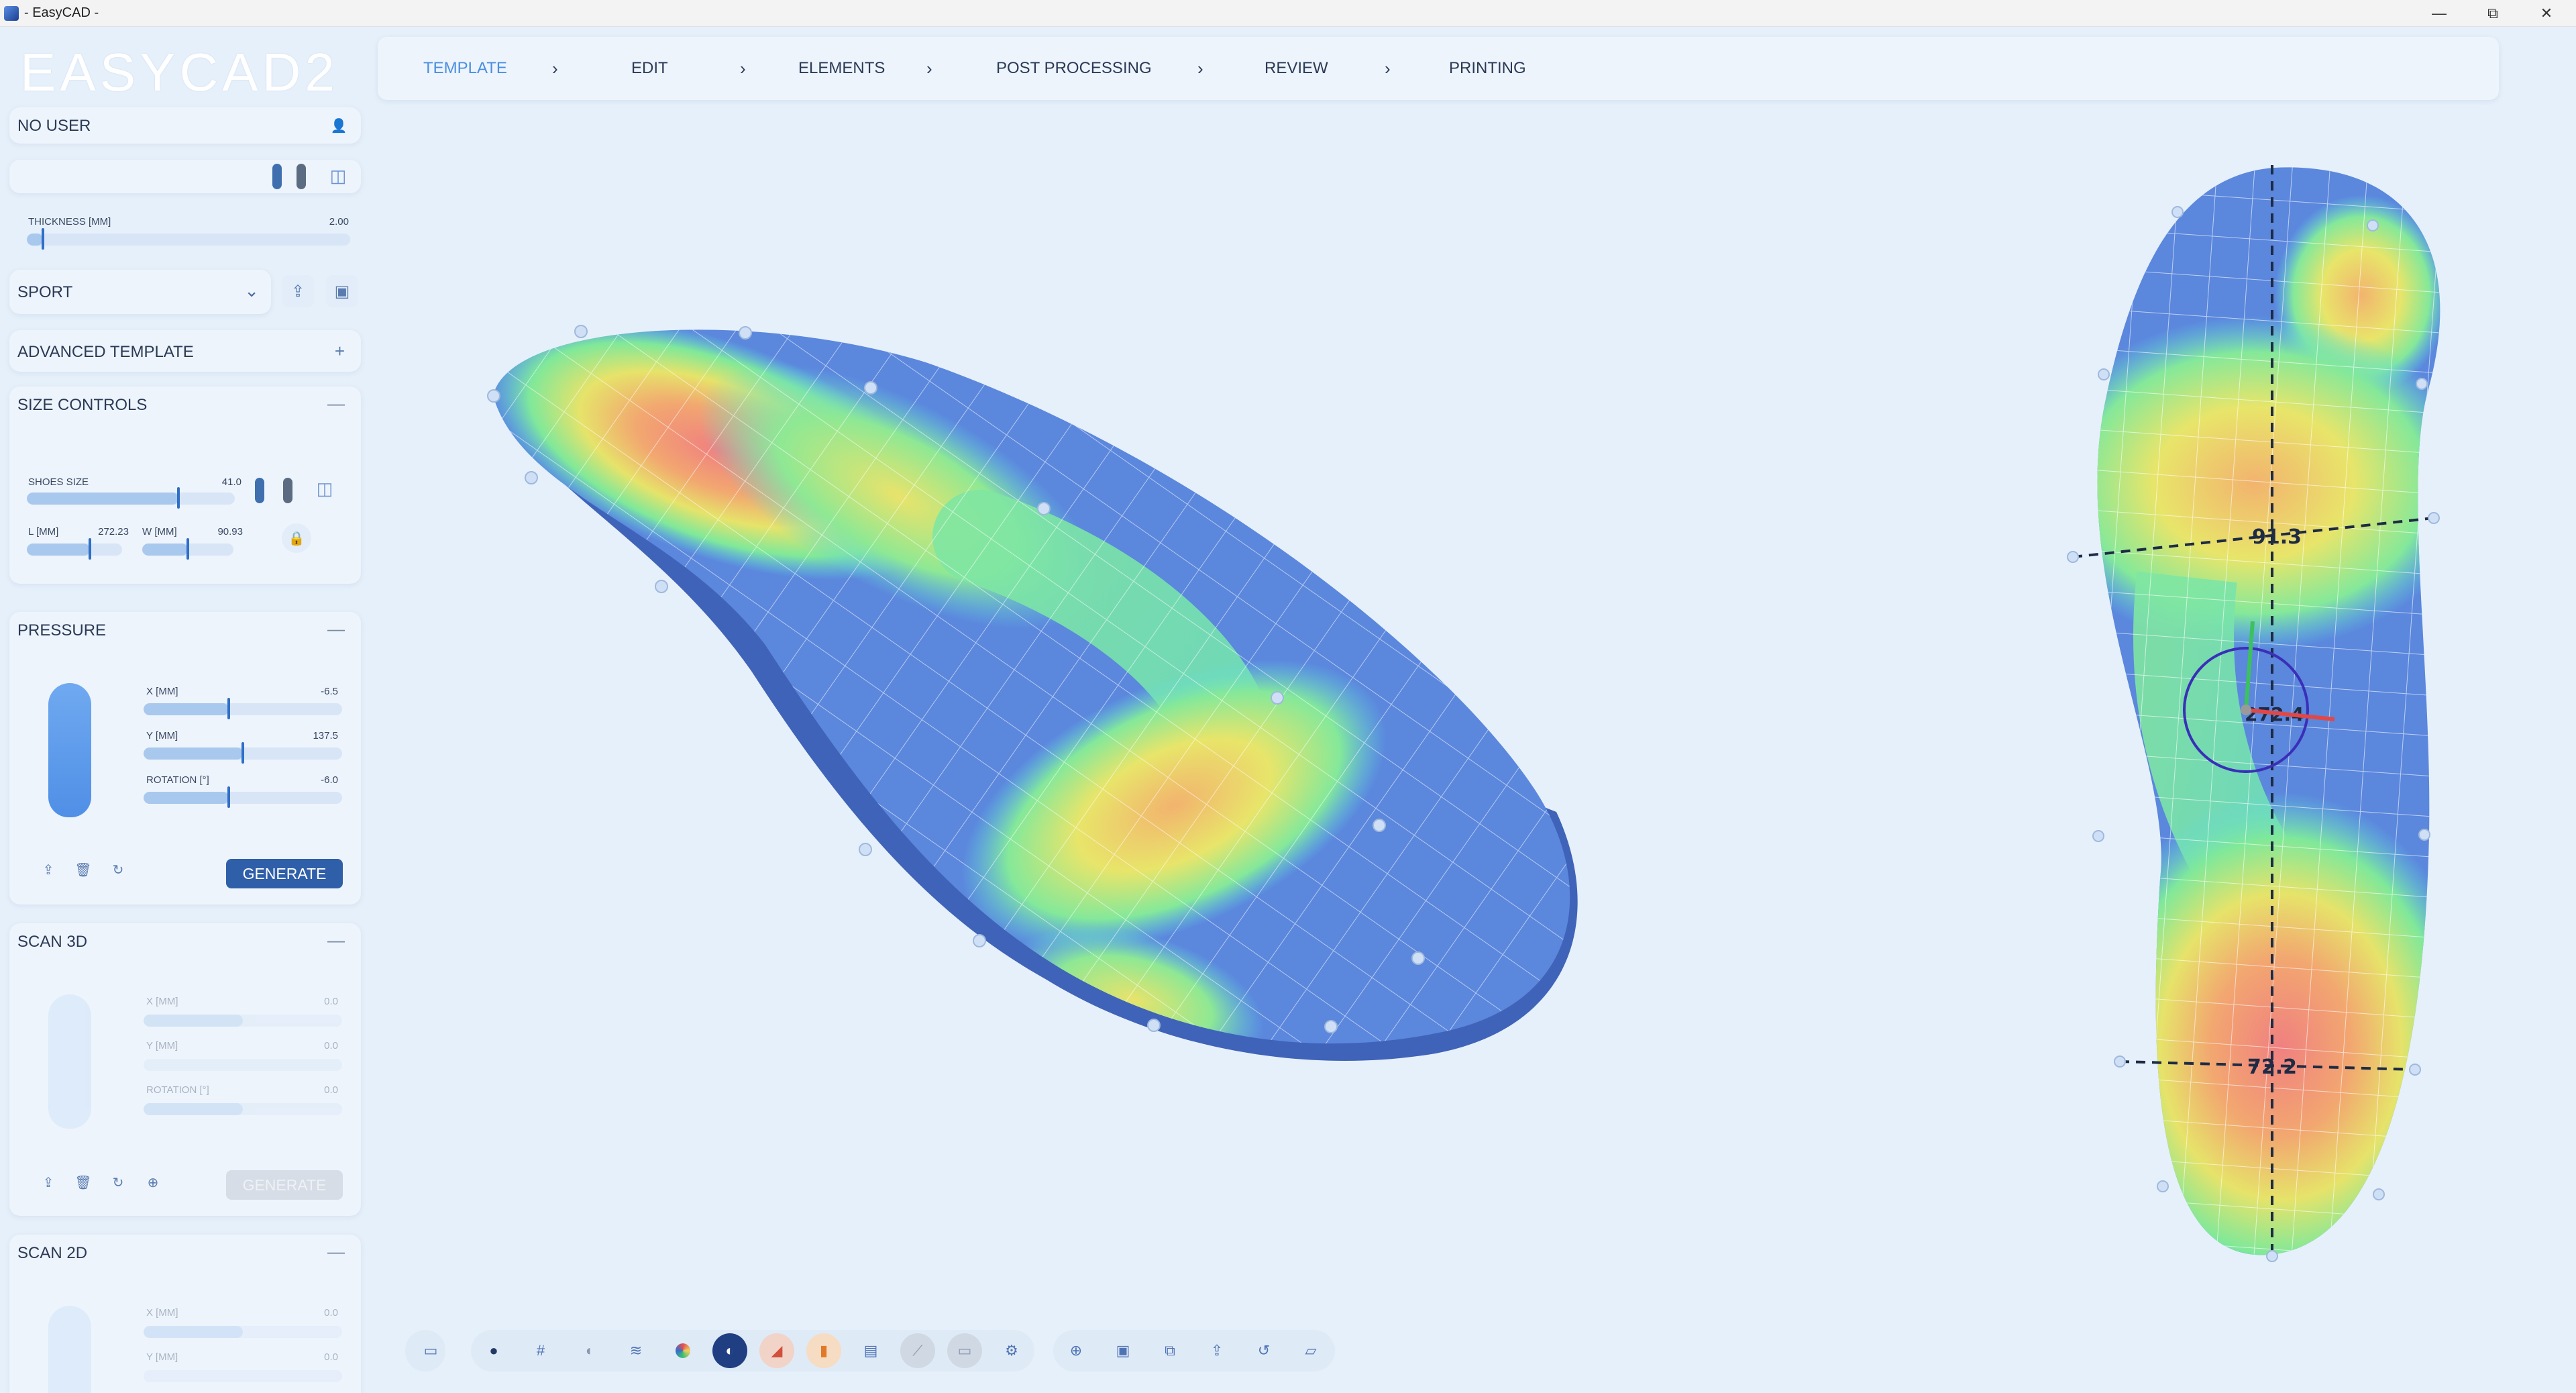 This screenshot has height=1393, width=2576. What do you see at coordinates (251, 290) in the screenshot?
I see `chevron-down-icon: ⌄` at bounding box center [251, 290].